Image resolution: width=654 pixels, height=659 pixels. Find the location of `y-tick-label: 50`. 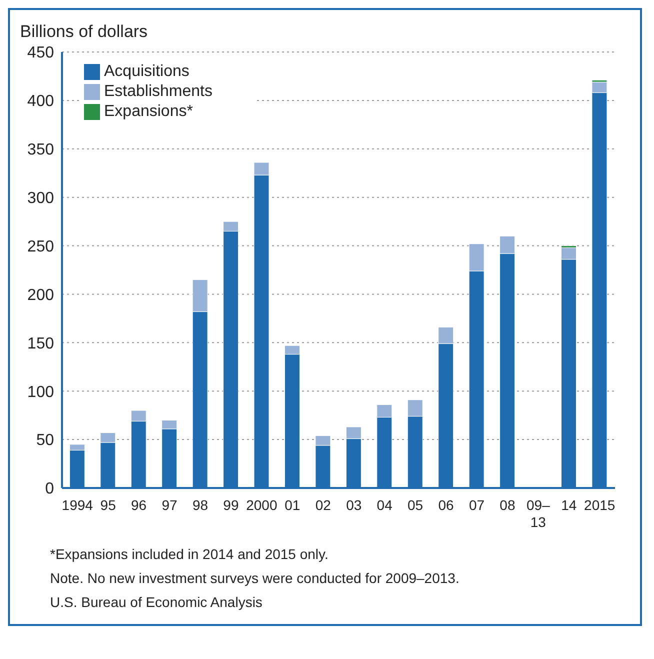

y-tick-label: 50 is located at coordinates (45, 441).